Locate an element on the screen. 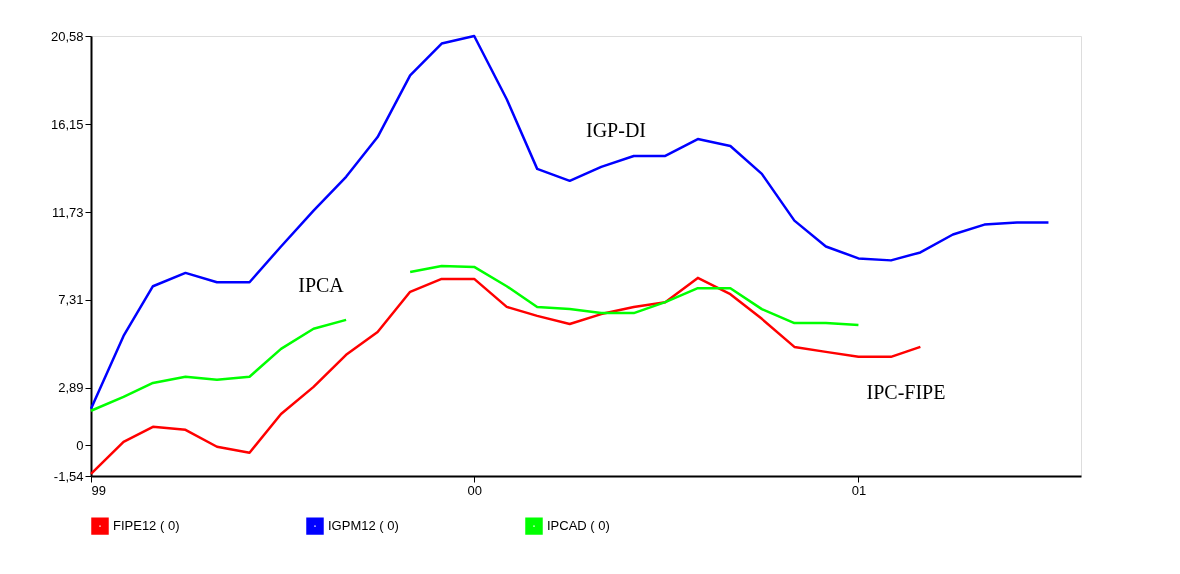  x-tick-label: 01 is located at coordinates (859, 490).